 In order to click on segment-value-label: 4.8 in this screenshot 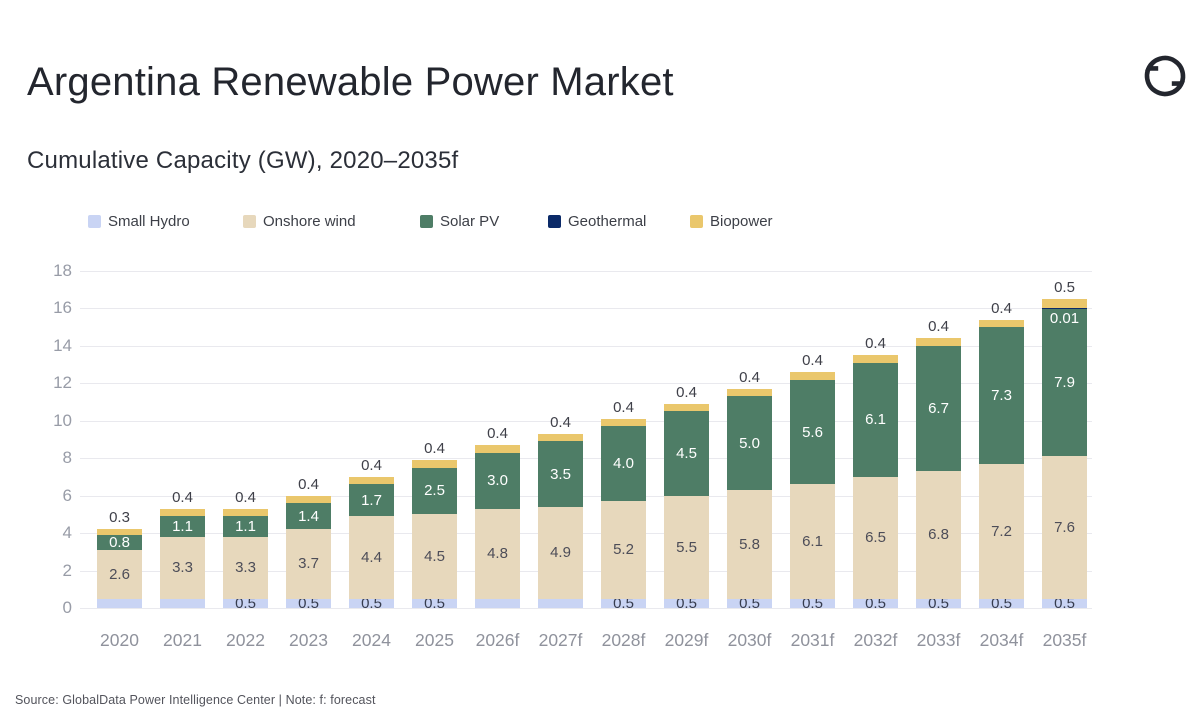, I will do `click(497, 554)`.